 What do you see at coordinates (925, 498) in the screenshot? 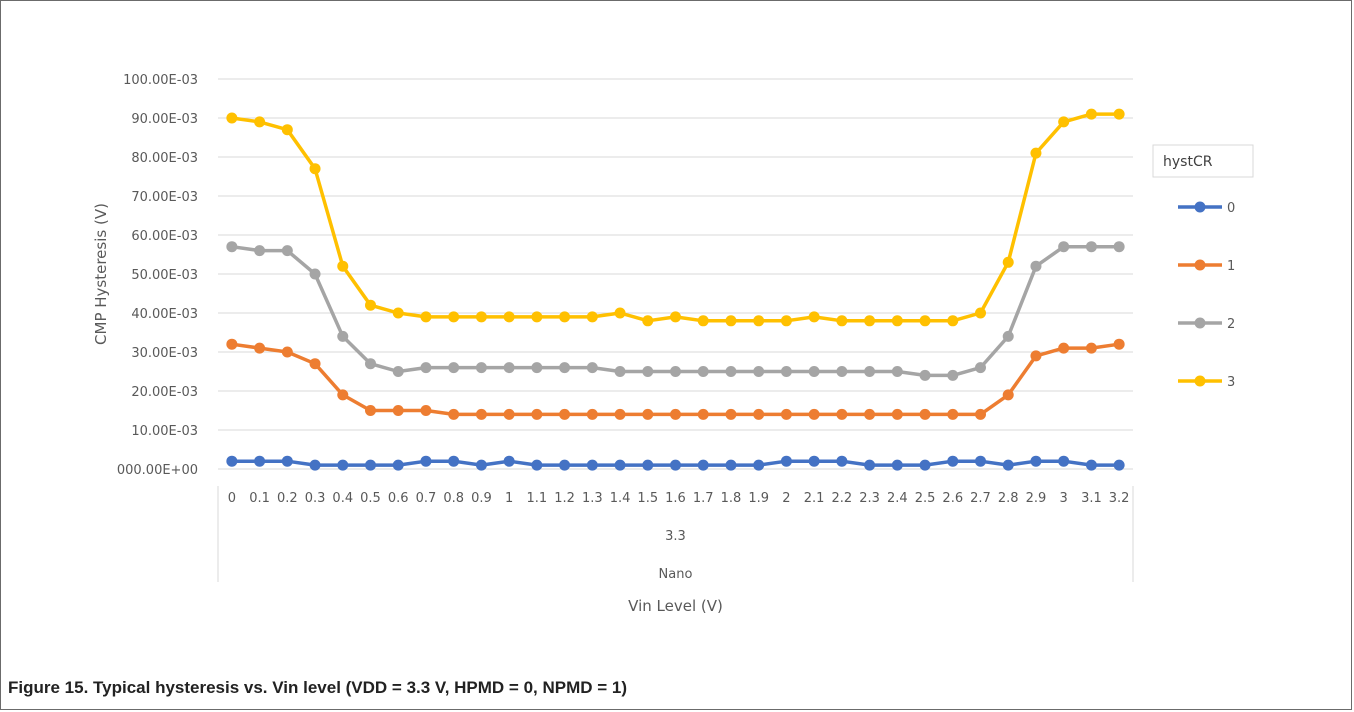
I see `x-tick-label: 2.5` at bounding box center [925, 498].